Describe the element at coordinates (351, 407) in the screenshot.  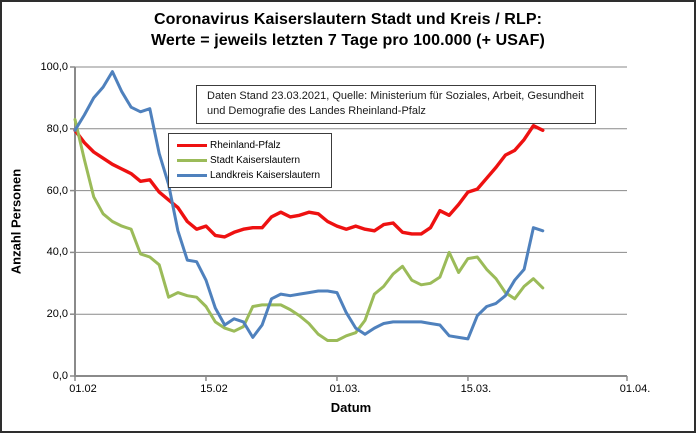
I see `x-axis-title: Datum` at that location.